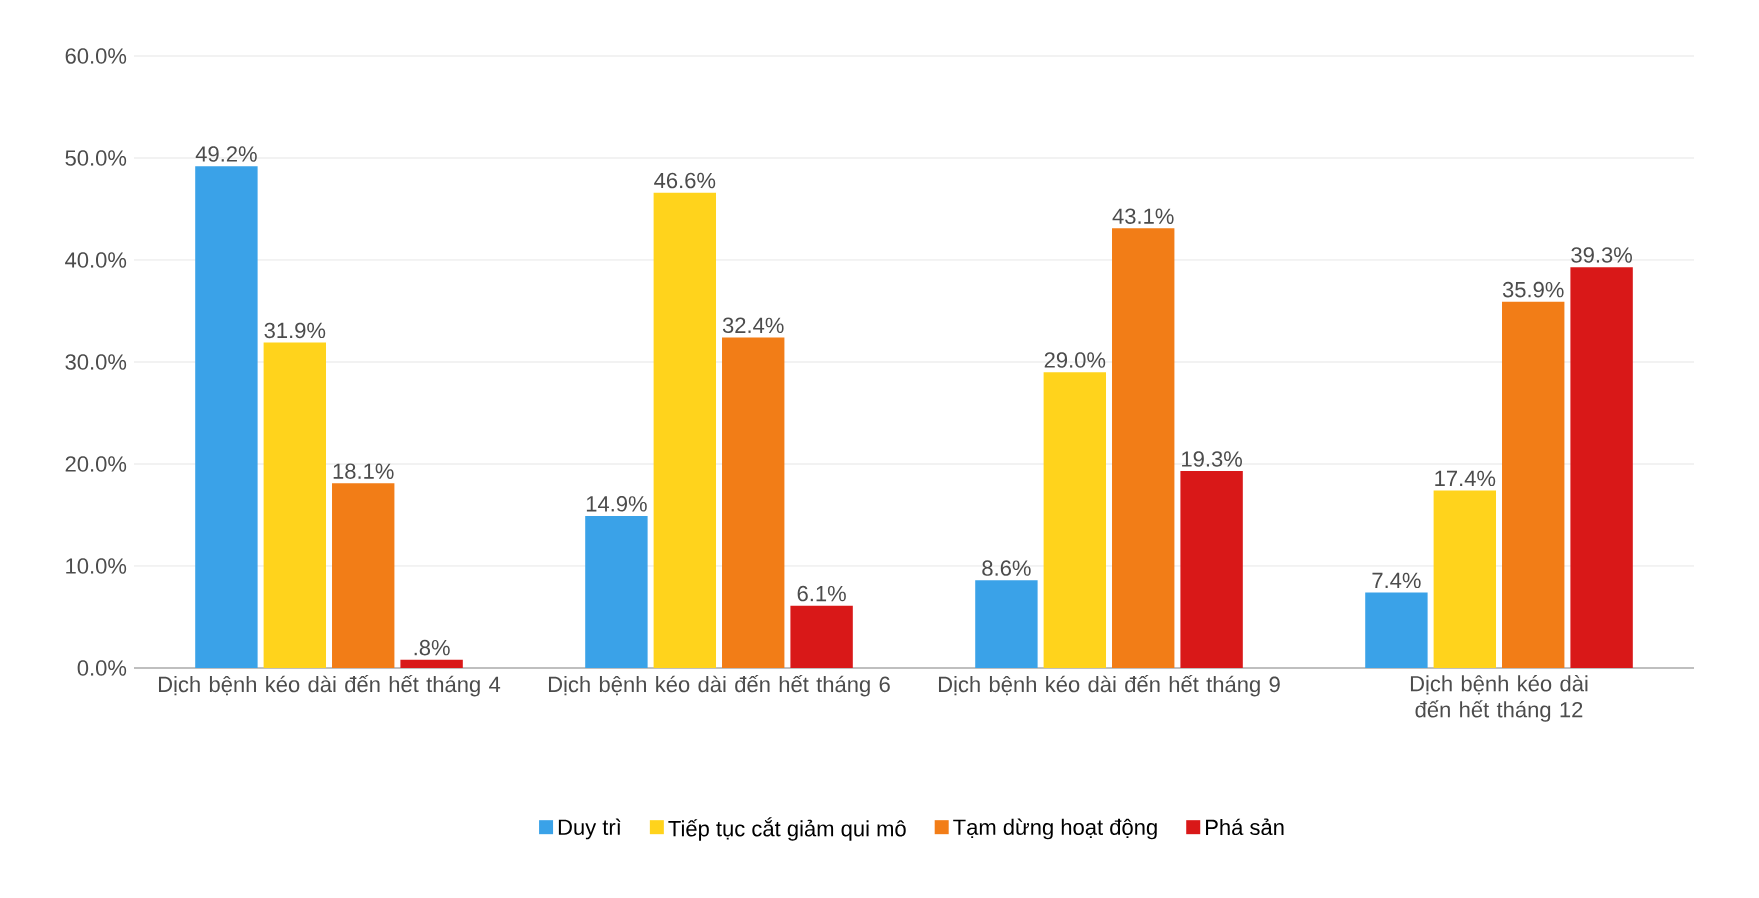 This screenshot has height=898, width=1759. I want to click on x-tick-label: Dịch bệnh kéo dài đến hết tháng 4, so click(329, 686).